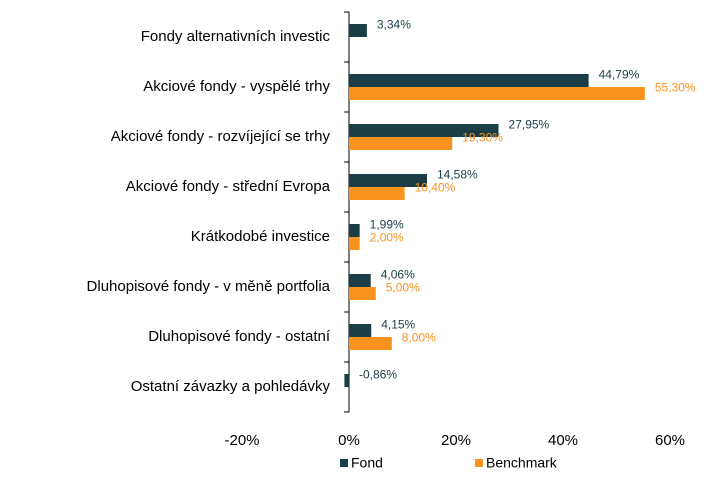 The width and height of the screenshot is (710, 478). Describe the element at coordinates (367, 463) in the screenshot. I see `legend-label: Fond` at that location.